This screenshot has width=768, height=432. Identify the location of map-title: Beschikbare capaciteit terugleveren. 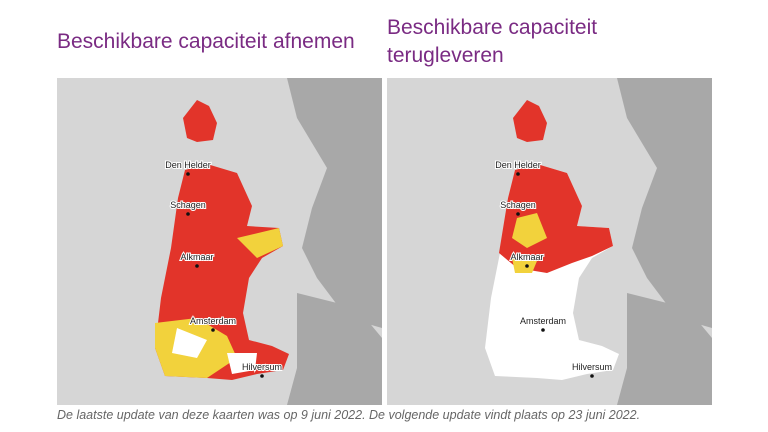
(492, 41).